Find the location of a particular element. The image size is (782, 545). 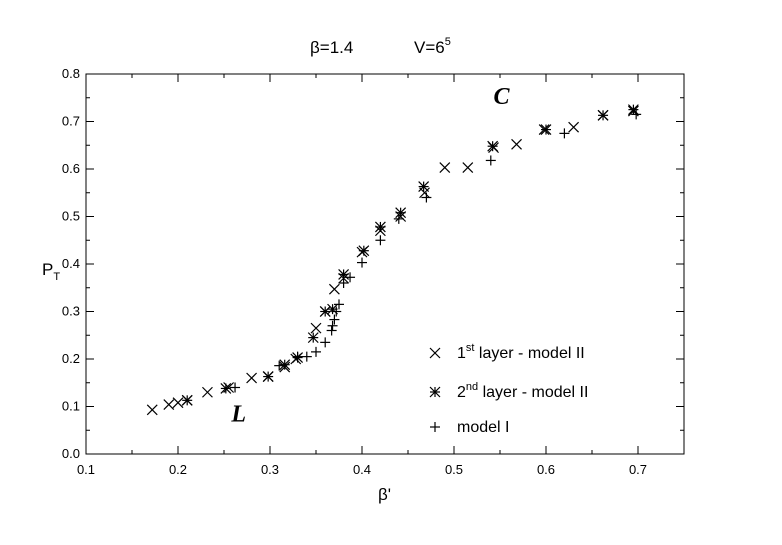

region-label-C: C is located at coordinates (502, 97).